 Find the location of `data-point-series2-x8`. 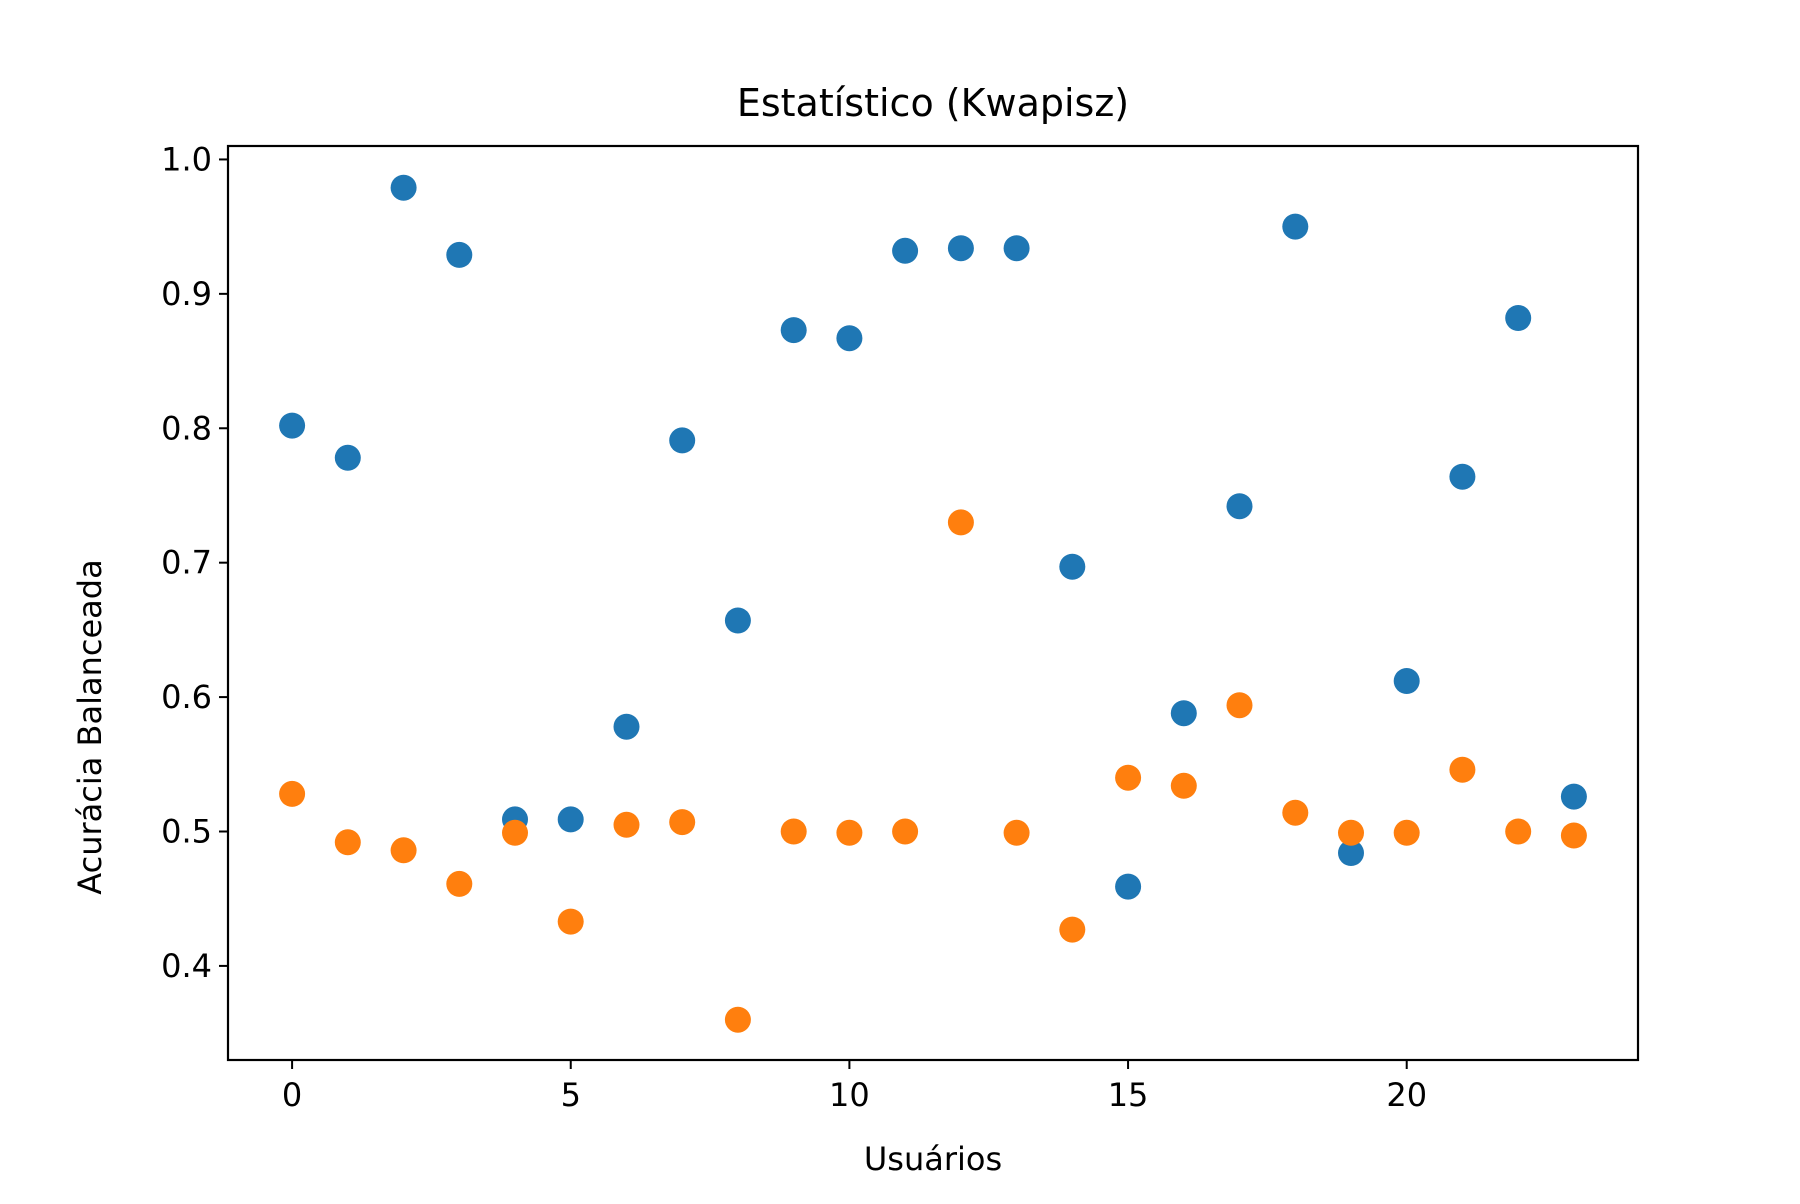

data-point-series2-x8 is located at coordinates (737, 1019).